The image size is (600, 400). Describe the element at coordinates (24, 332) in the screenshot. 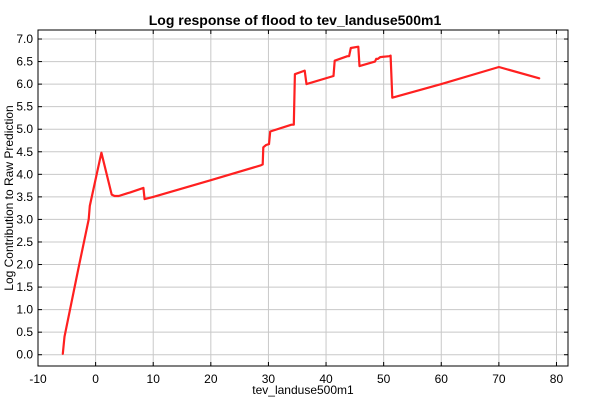

I see `y-tick-label: 0.5` at that location.